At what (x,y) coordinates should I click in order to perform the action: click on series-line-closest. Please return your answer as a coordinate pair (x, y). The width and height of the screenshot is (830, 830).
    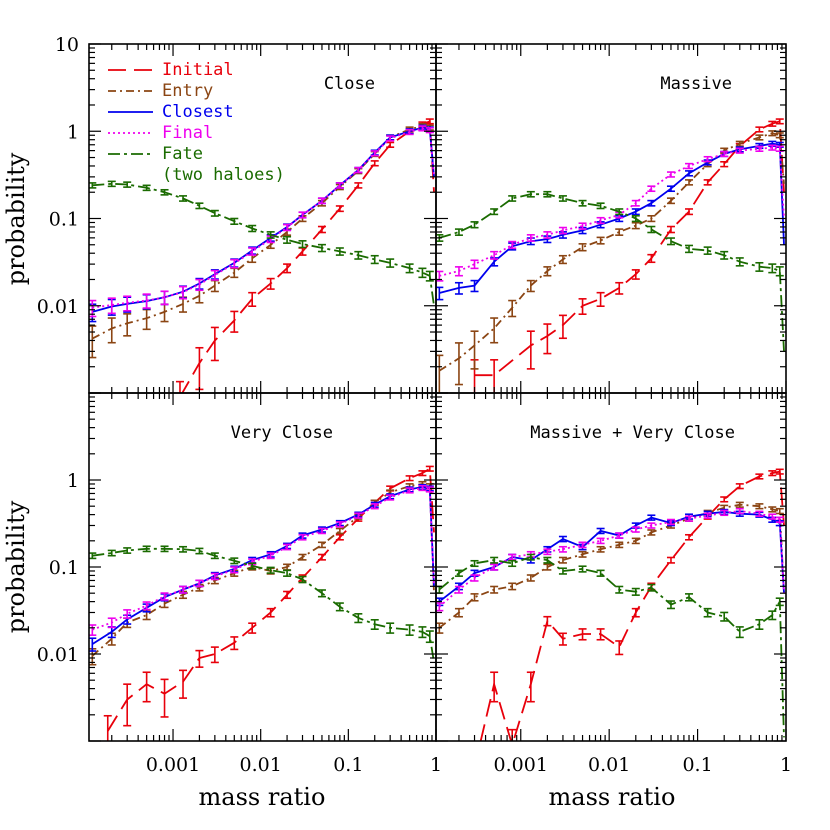
    Looking at the image, I should click on (263, 219).